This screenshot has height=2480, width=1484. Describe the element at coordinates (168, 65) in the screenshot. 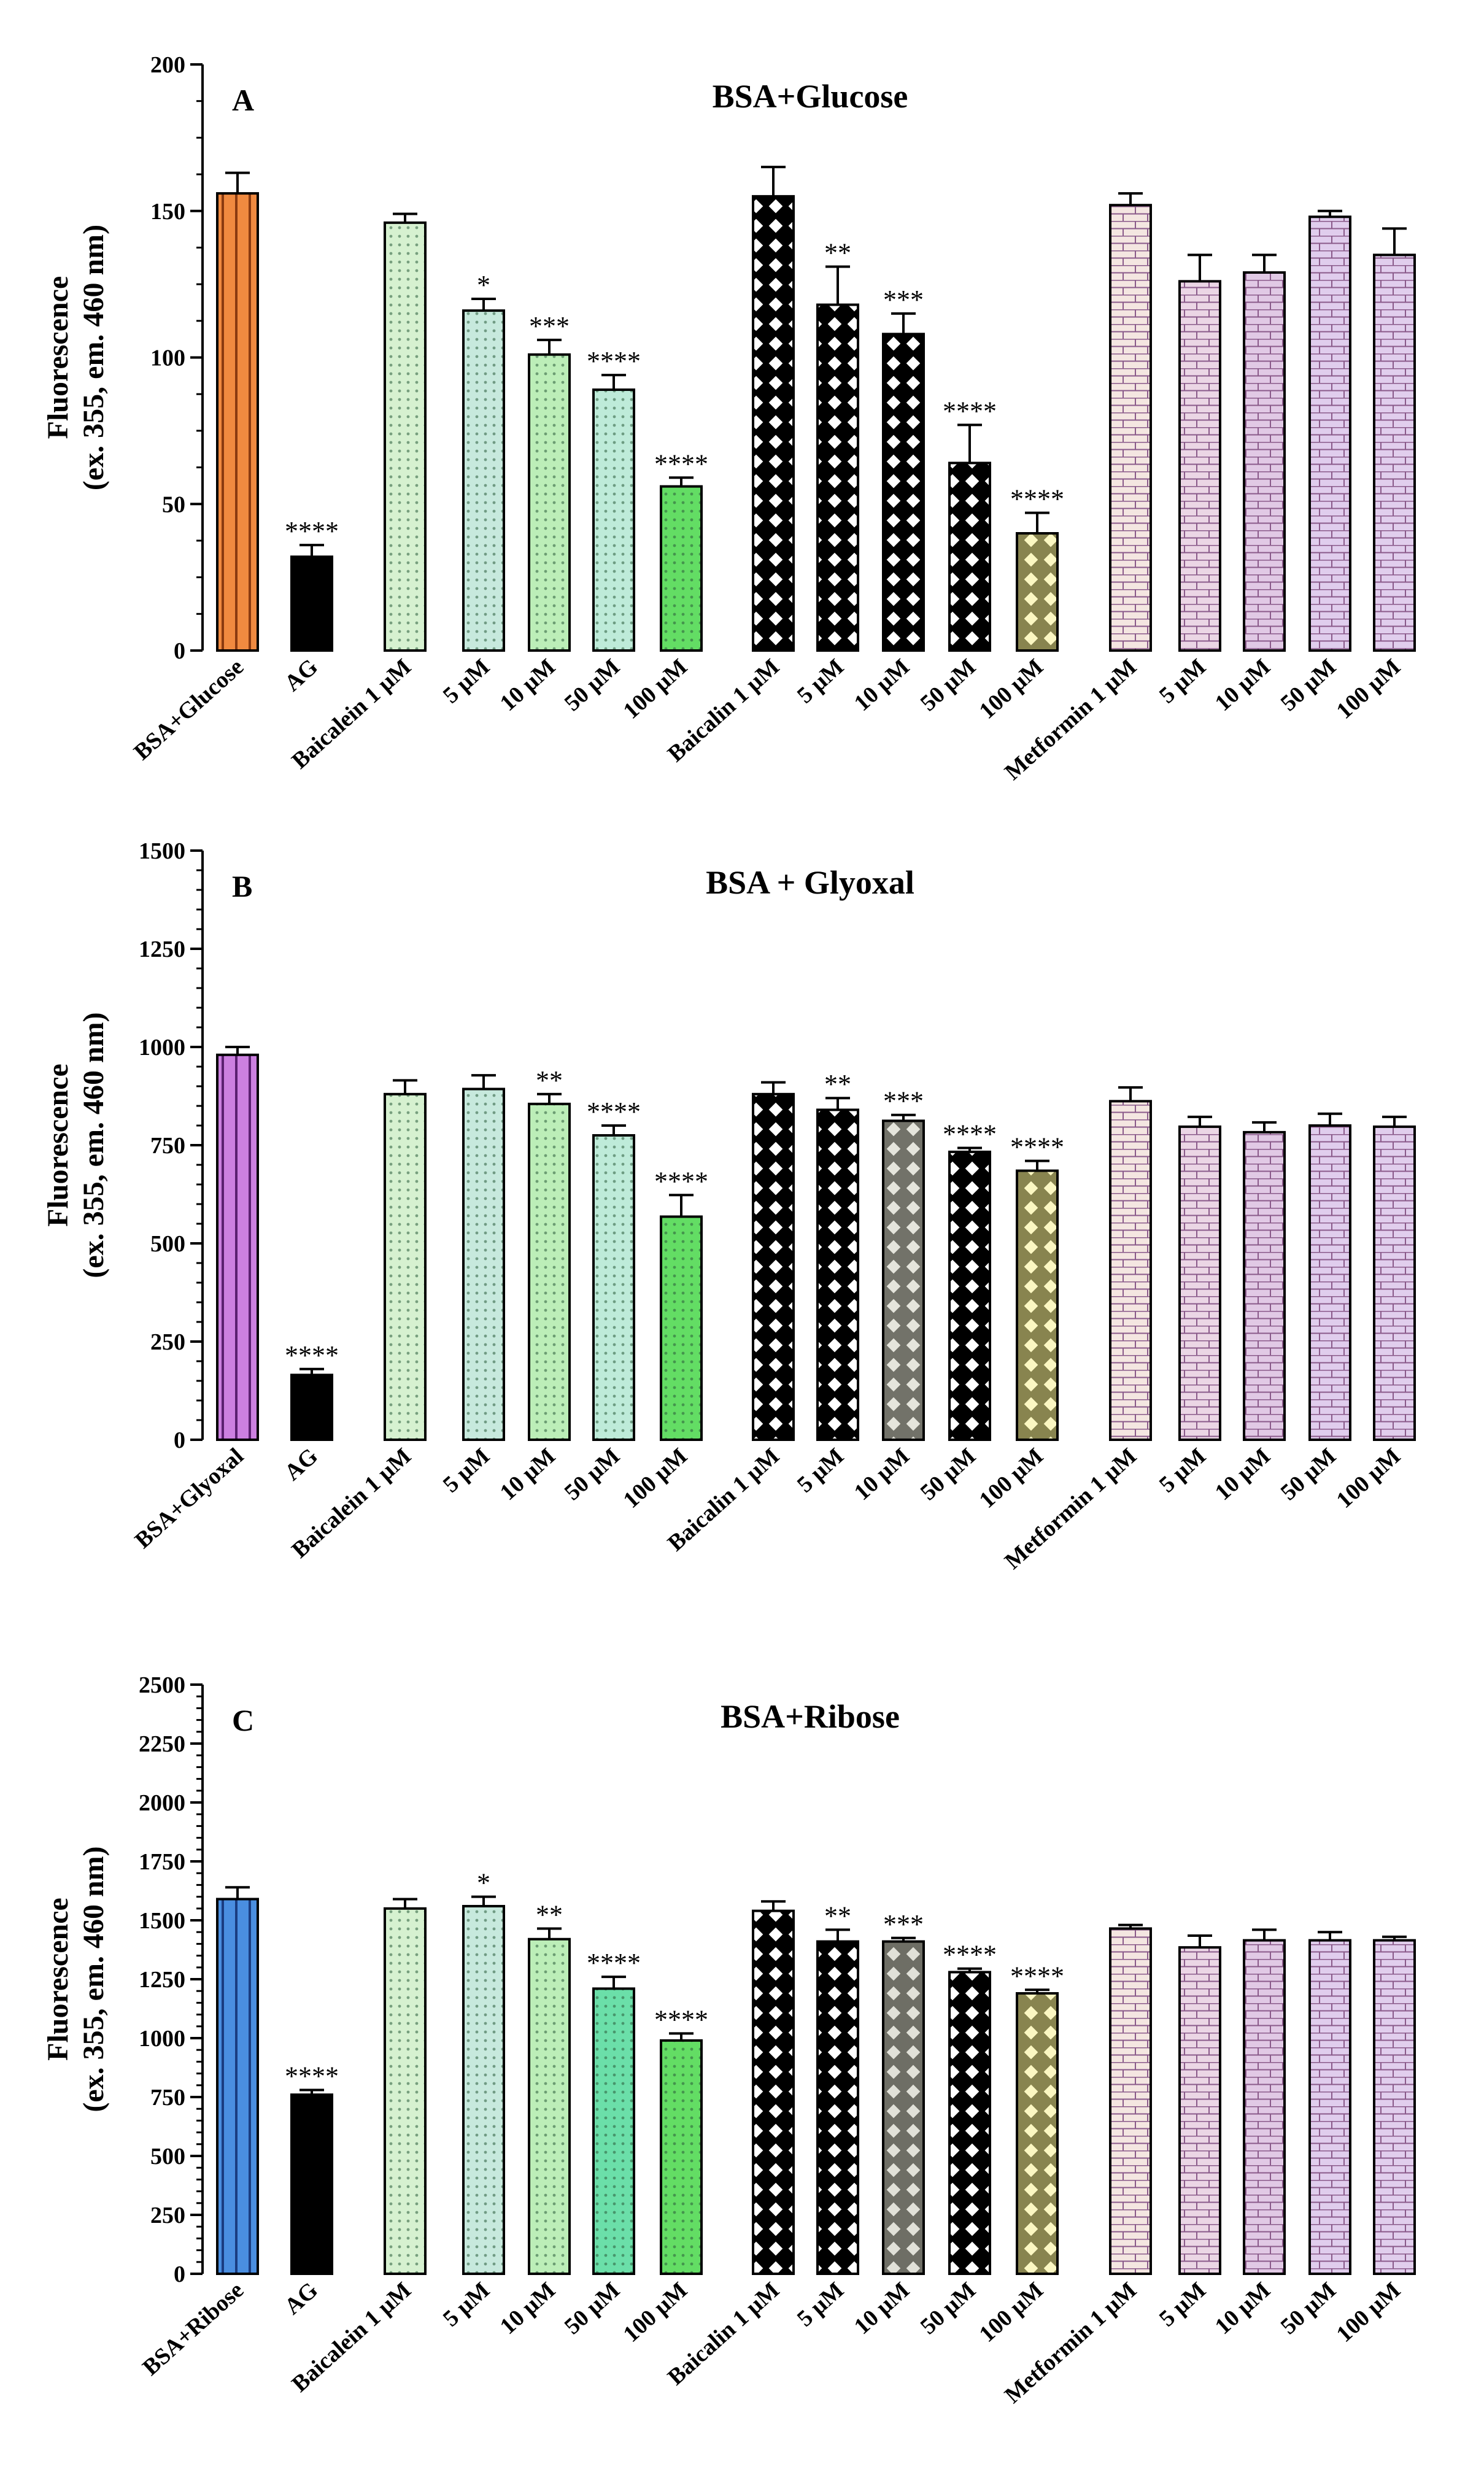

I see `y-tick-label: 200` at that location.